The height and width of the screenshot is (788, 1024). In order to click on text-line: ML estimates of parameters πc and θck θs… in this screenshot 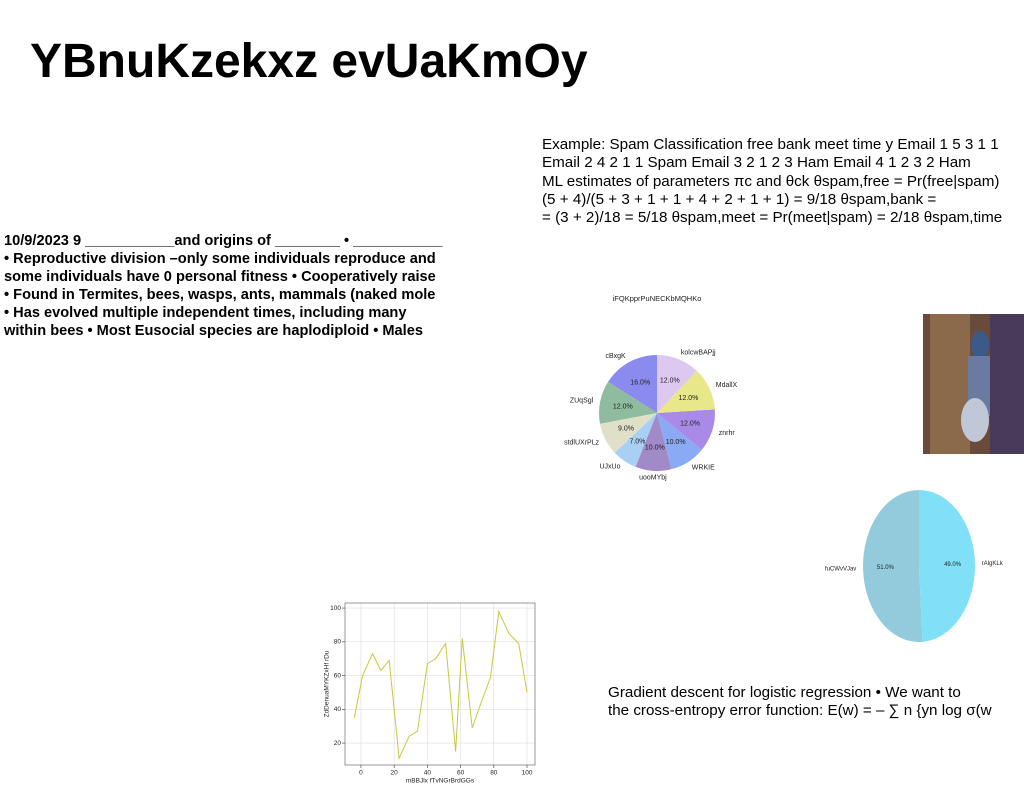, I will do `click(771, 181)`.